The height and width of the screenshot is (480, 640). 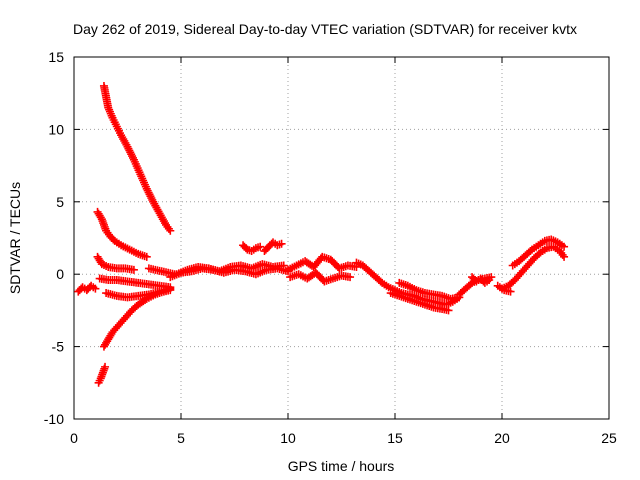 I want to click on y-tick-label: 0, so click(x=60, y=274).